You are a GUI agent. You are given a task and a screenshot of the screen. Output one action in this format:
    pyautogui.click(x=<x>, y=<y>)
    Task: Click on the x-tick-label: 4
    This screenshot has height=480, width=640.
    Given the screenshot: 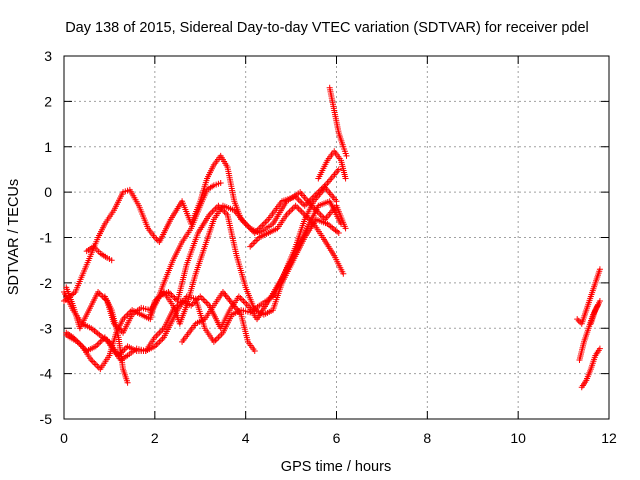 What is the action you would take?
    pyautogui.click(x=246, y=438)
    